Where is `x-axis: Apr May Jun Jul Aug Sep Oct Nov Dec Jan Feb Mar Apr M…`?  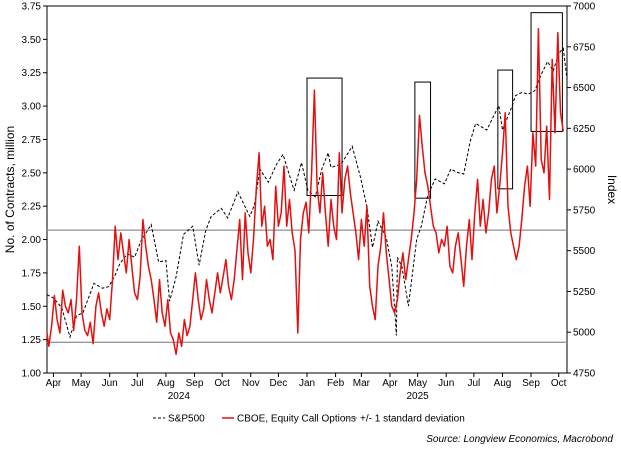 x-axis: Apr May Jun Jul Aug Sep Oct Nov Dec Jan Feb Mar Apr M… is located at coordinates (306, 387).